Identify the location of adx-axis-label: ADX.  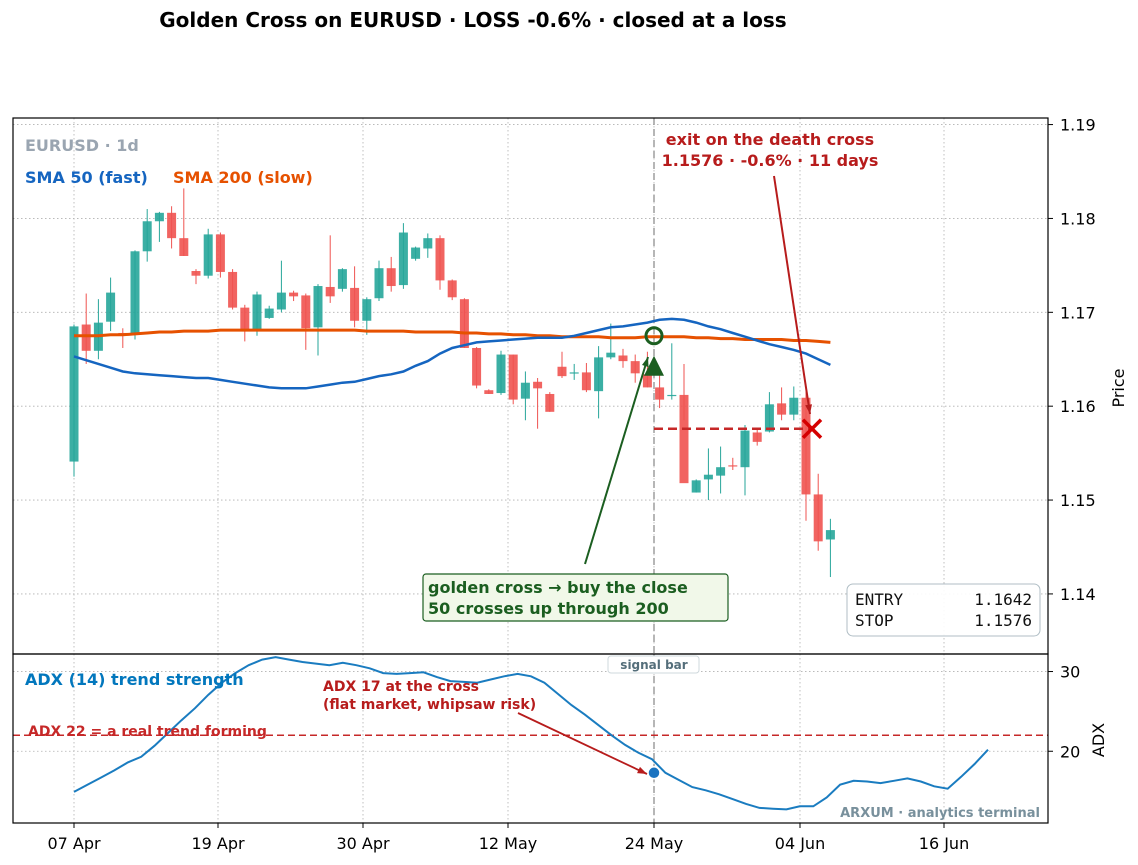
(1098, 740).